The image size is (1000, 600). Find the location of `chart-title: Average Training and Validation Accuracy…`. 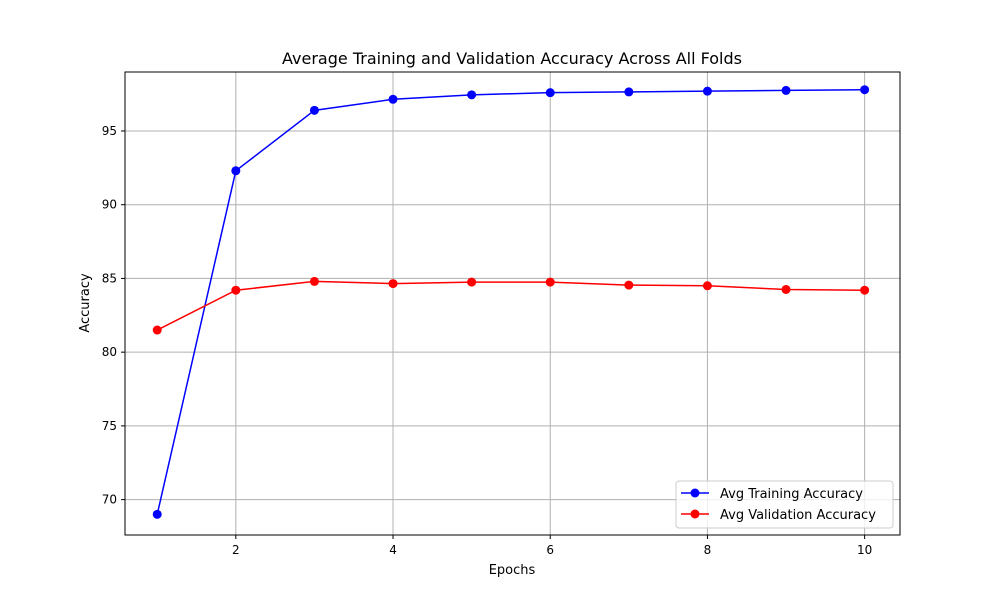

chart-title: Average Training and Validation Accuracy… is located at coordinates (512, 58).